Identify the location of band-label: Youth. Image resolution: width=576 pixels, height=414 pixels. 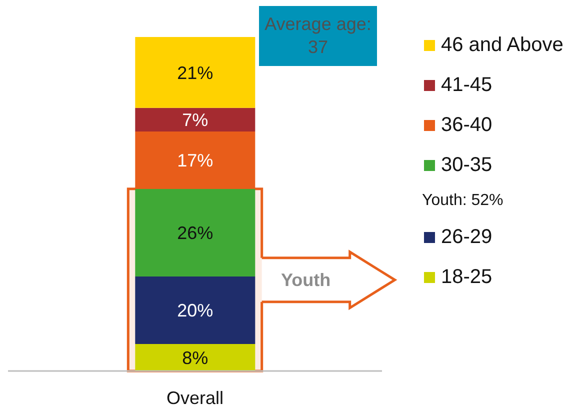
(306, 280).